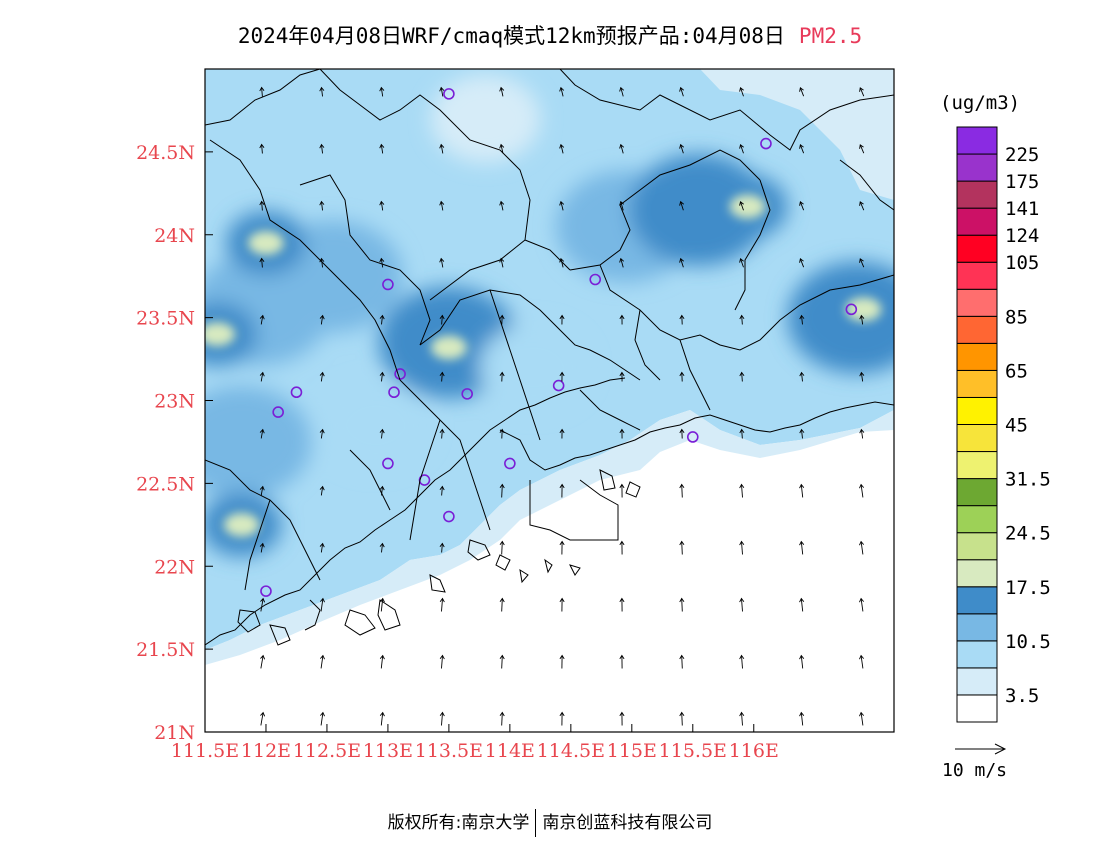 Image resolution: width=1100 pixels, height=850 pixels. I want to click on lon-tick-label: 114E, so click(510, 751).